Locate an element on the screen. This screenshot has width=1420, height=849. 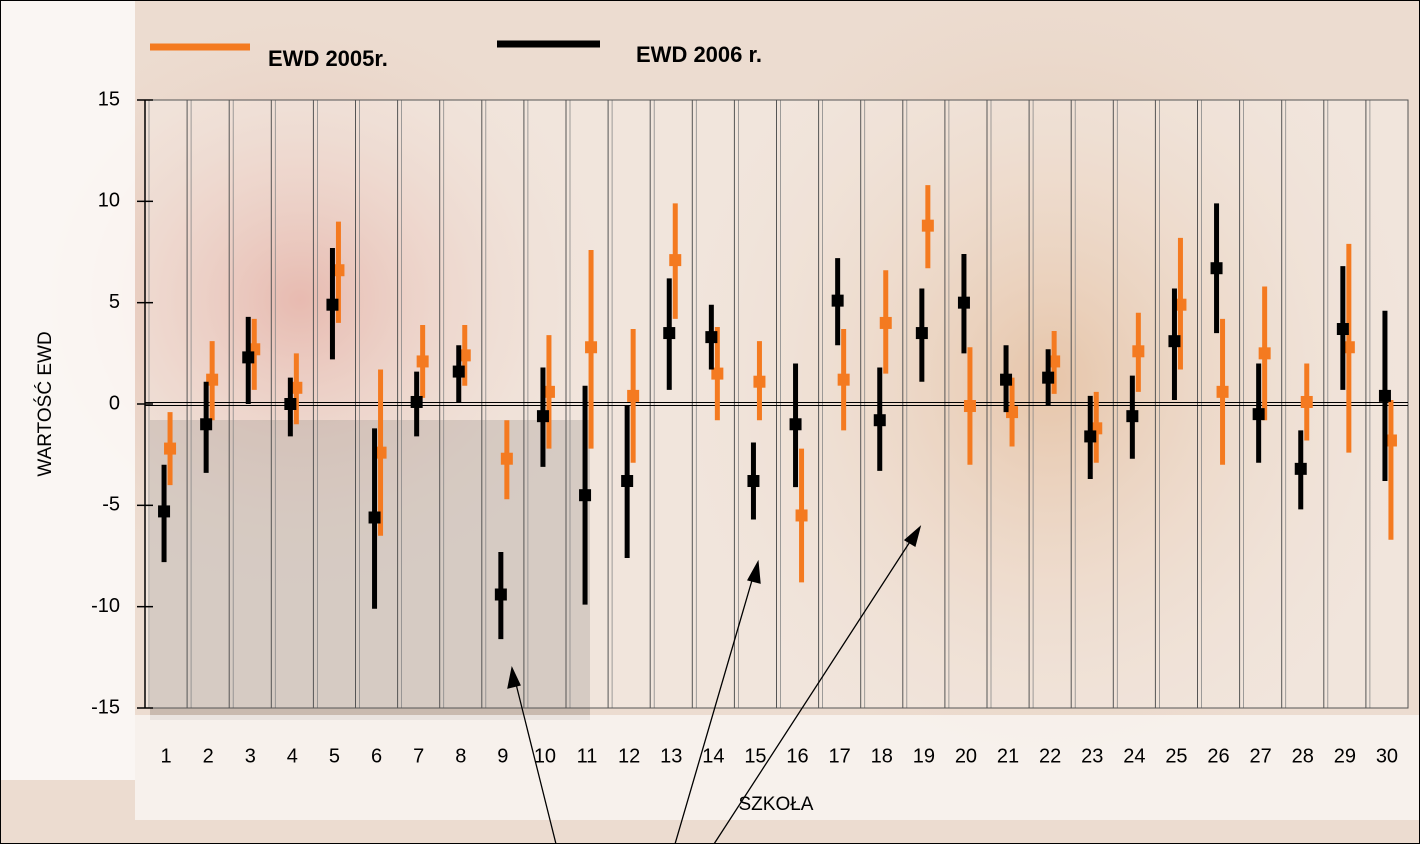
y-axis-label: WARTOŚĆ EWD is located at coordinates (45, 403).